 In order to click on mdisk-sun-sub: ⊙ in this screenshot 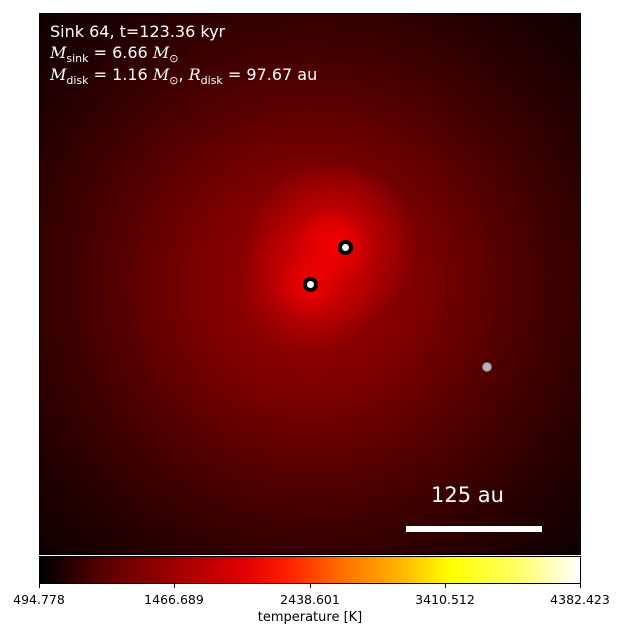, I will do `click(174, 81)`.